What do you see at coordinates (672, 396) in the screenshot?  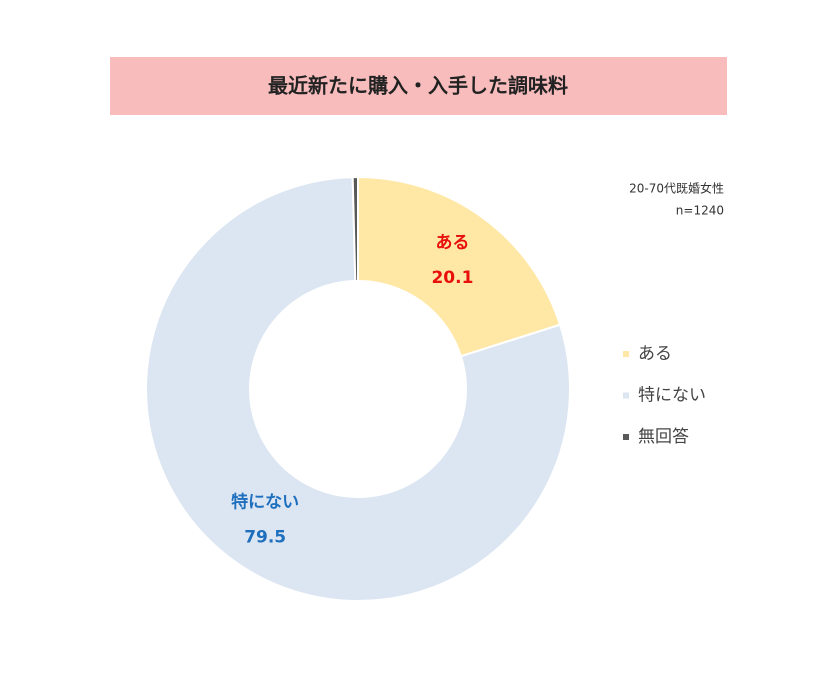 I see `legend-label: 特にない` at bounding box center [672, 396].